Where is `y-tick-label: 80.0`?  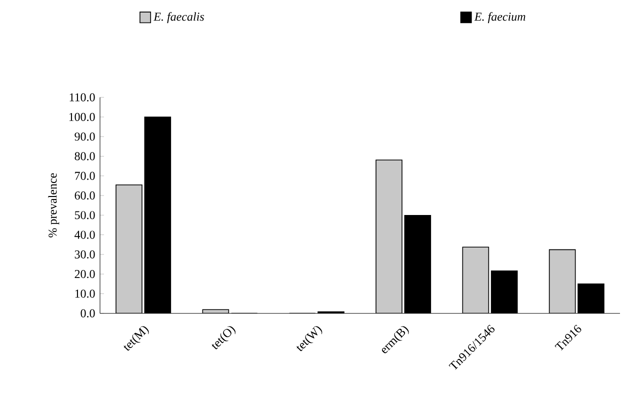
y-tick-label: 80.0 is located at coordinates (84, 156).